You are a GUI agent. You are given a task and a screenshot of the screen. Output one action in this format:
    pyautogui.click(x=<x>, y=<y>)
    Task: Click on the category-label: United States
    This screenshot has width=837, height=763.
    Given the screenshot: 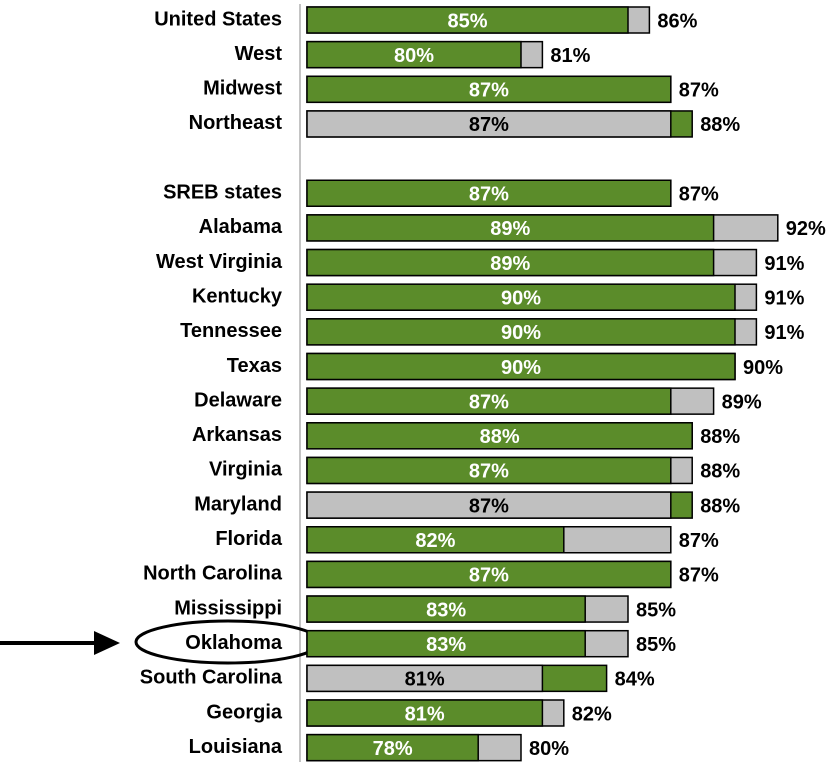 What is the action you would take?
    pyautogui.click(x=218, y=19)
    